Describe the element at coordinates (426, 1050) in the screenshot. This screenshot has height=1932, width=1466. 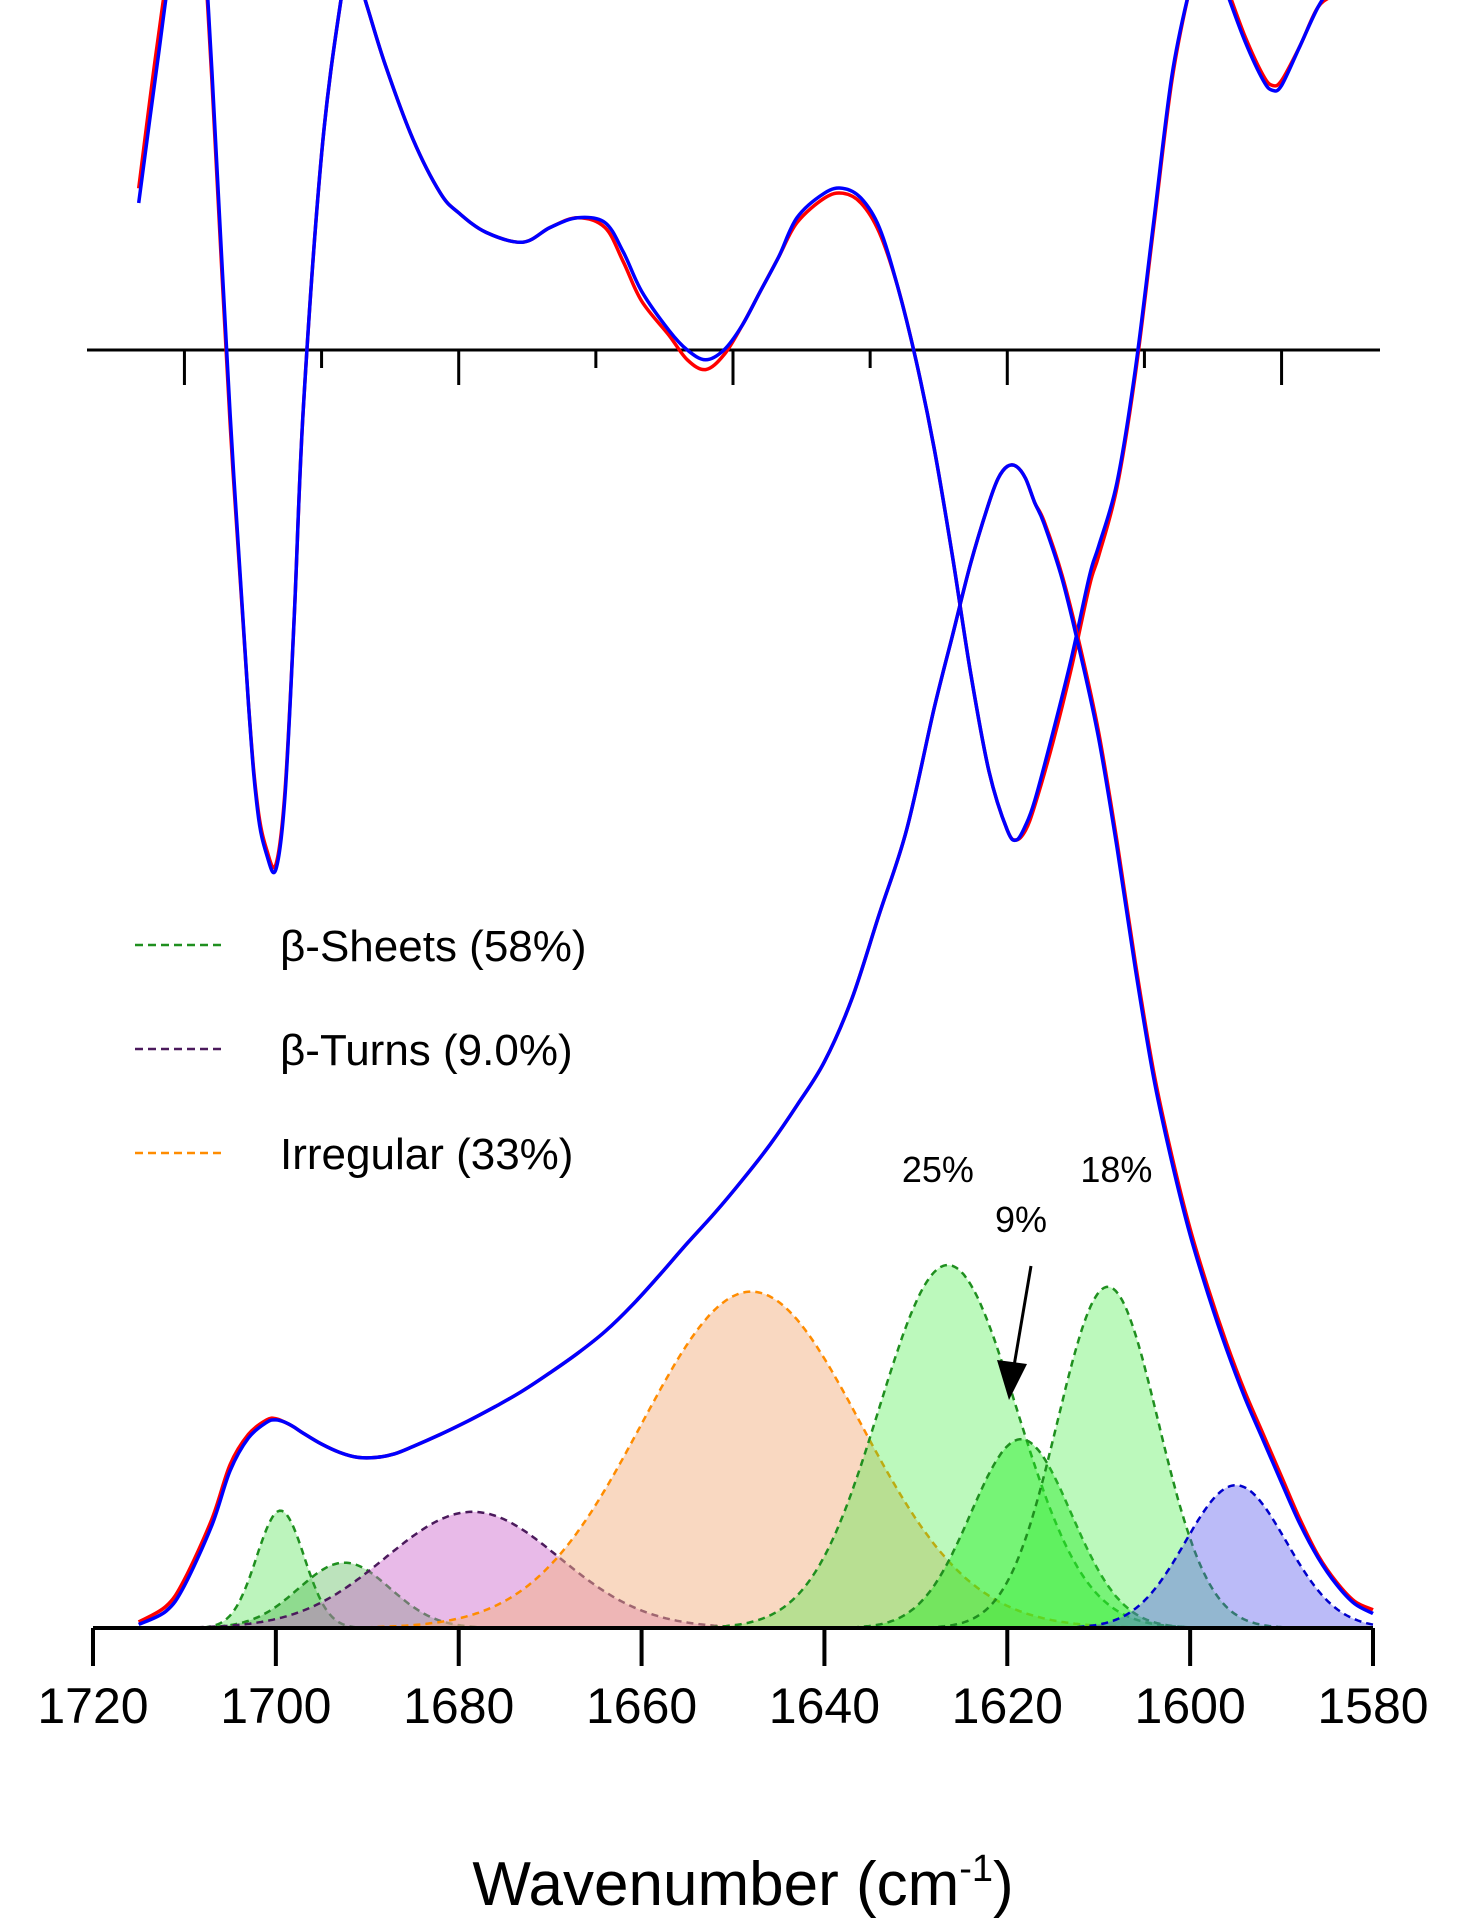
I see `legend-label-1: β-Turns (9.0%)` at that location.